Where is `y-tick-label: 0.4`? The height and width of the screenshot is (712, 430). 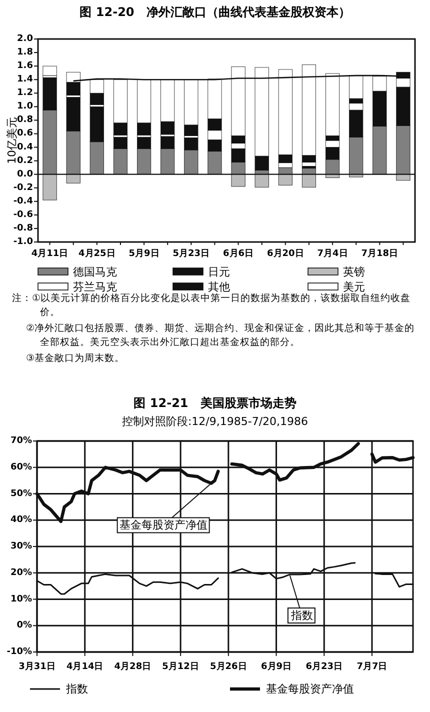 y-tick-label: 0.4 is located at coordinates (25, 147).